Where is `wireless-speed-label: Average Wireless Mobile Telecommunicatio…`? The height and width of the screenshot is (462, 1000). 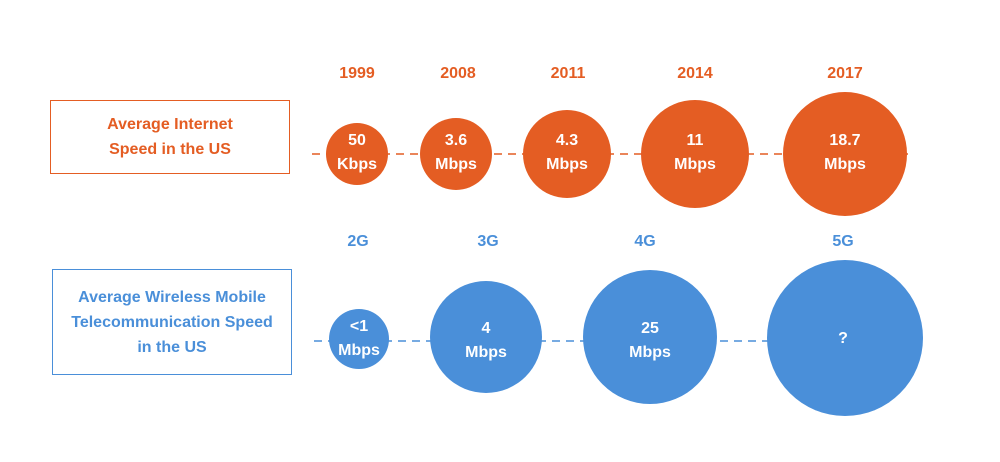 wireless-speed-label: Average Wireless Mobile Telecommunicatio… is located at coordinates (172, 322).